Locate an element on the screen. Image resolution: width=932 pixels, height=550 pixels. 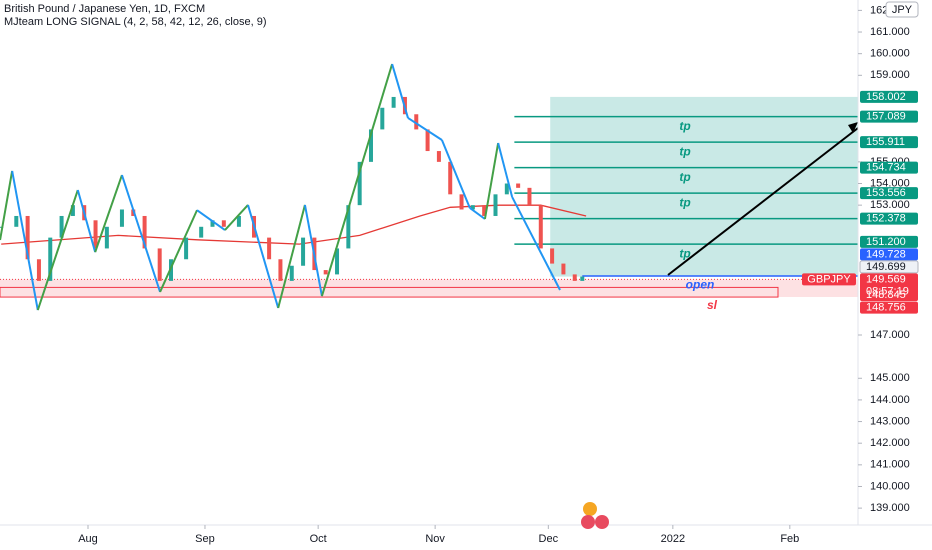
price-badge-label: 154.734 is located at coordinates (886, 168).